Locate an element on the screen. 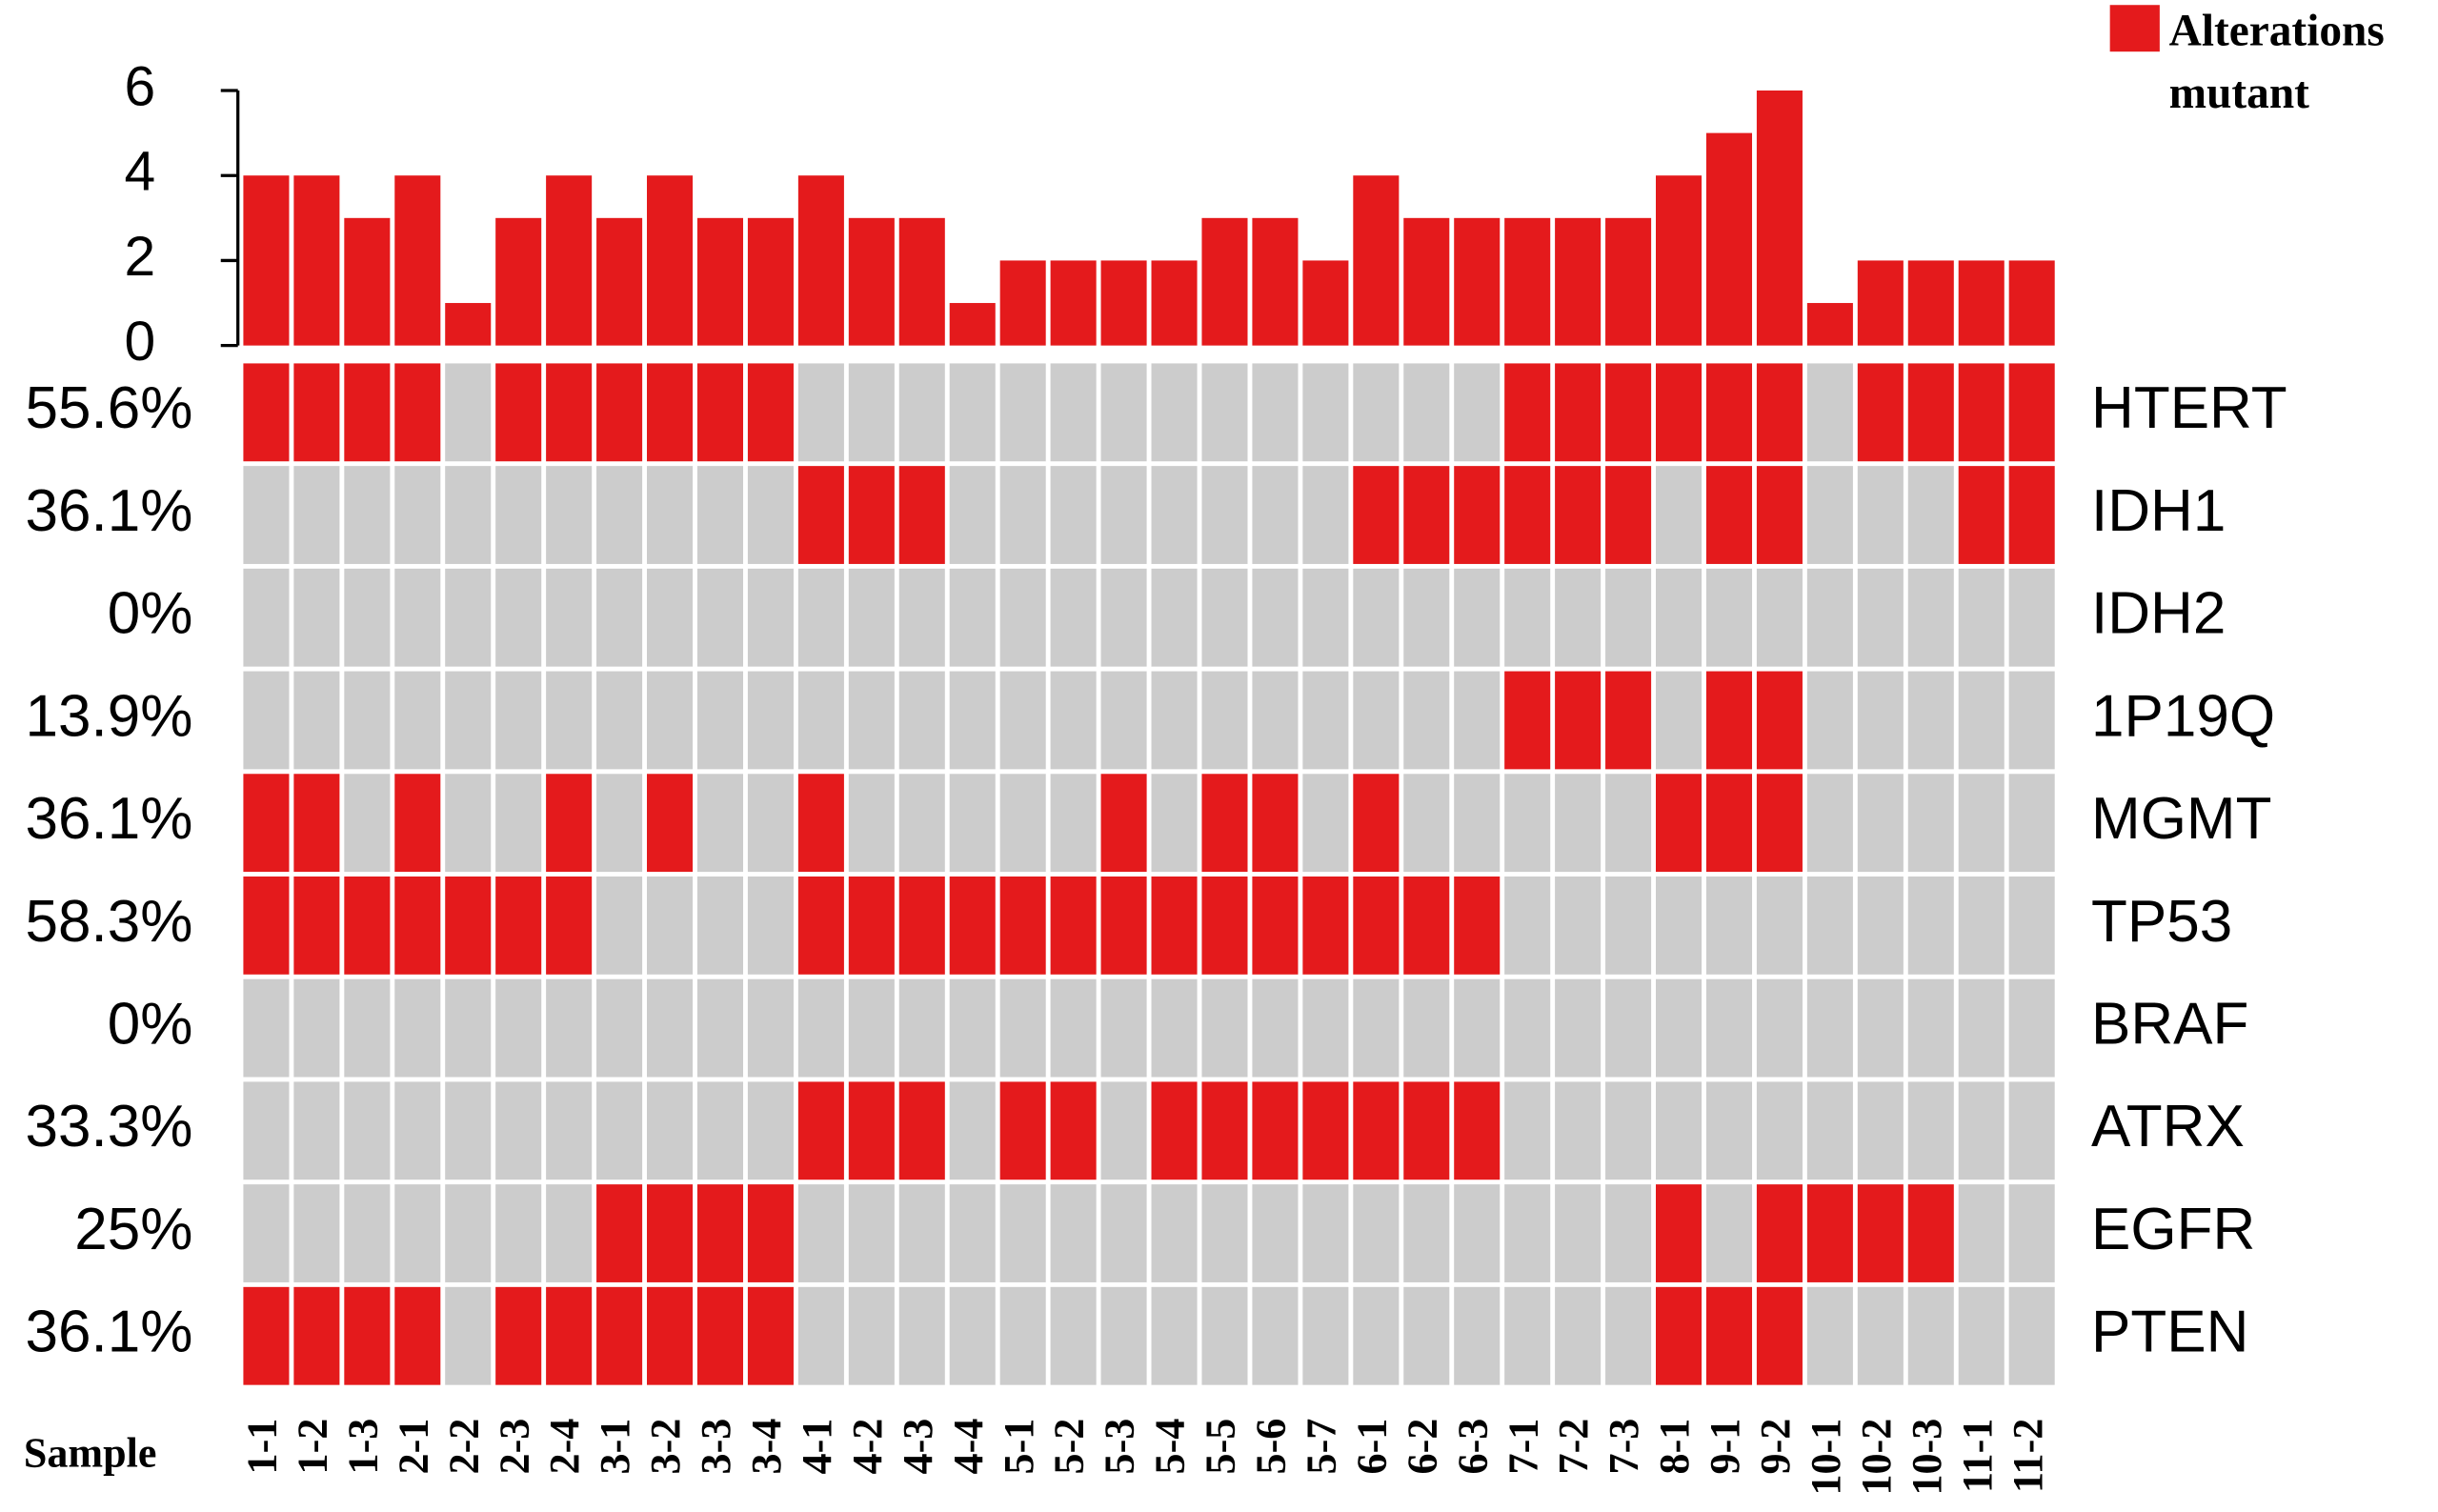  percent-label: 13.9% is located at coordinates (109, 716).